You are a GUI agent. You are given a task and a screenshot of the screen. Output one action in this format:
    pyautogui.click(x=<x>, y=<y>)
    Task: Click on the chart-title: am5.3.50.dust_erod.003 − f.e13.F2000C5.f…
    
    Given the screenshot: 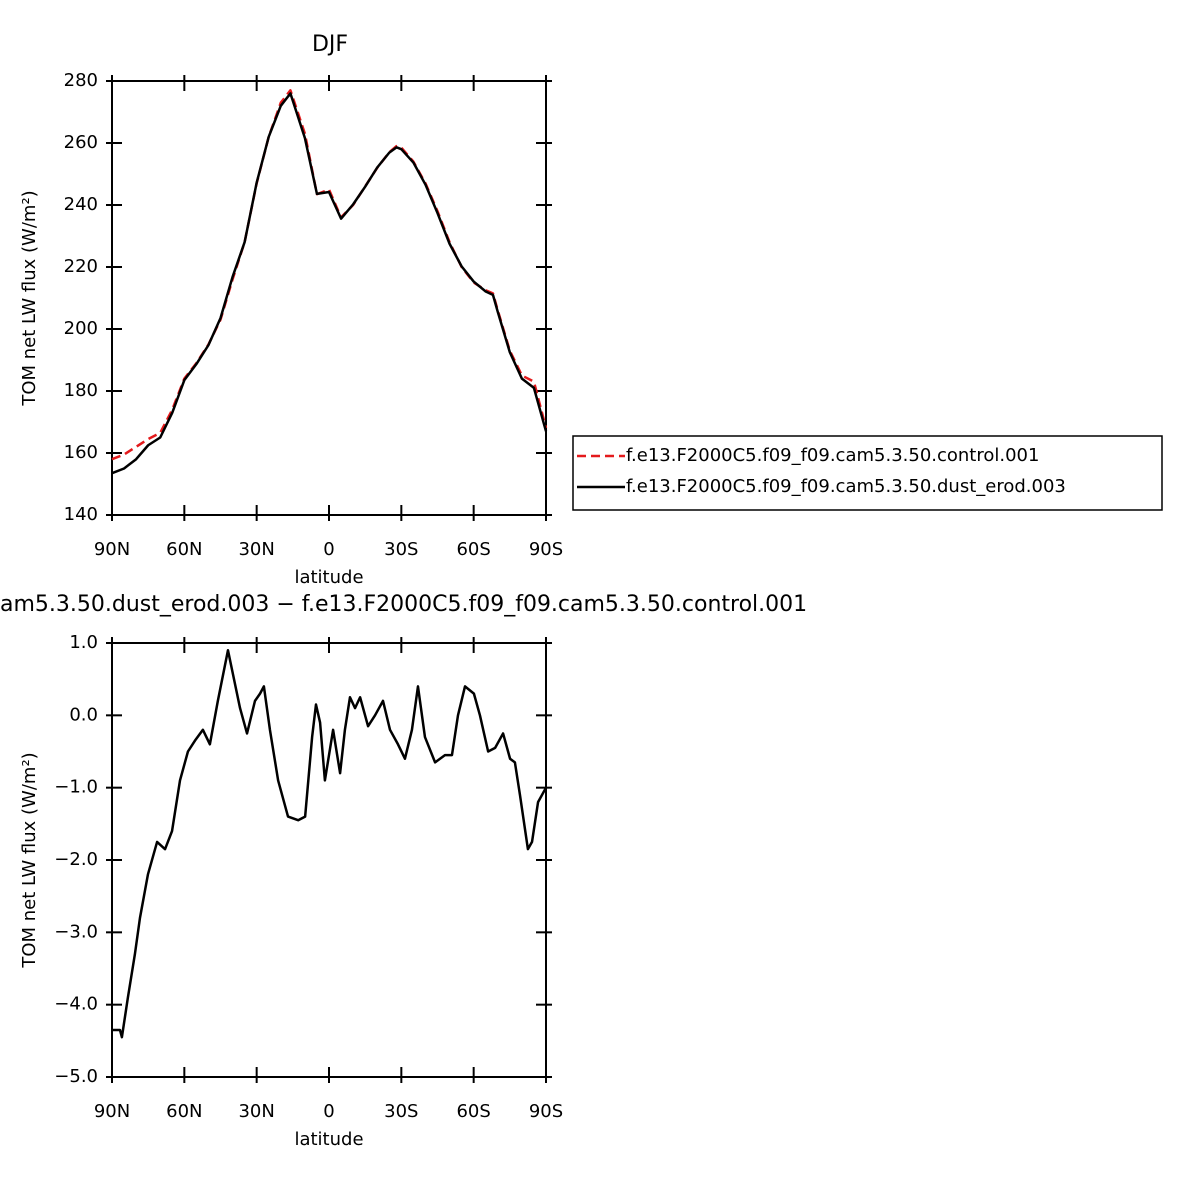 What is the action you would take?
    pyautogui.click(x=403, y=604)
    